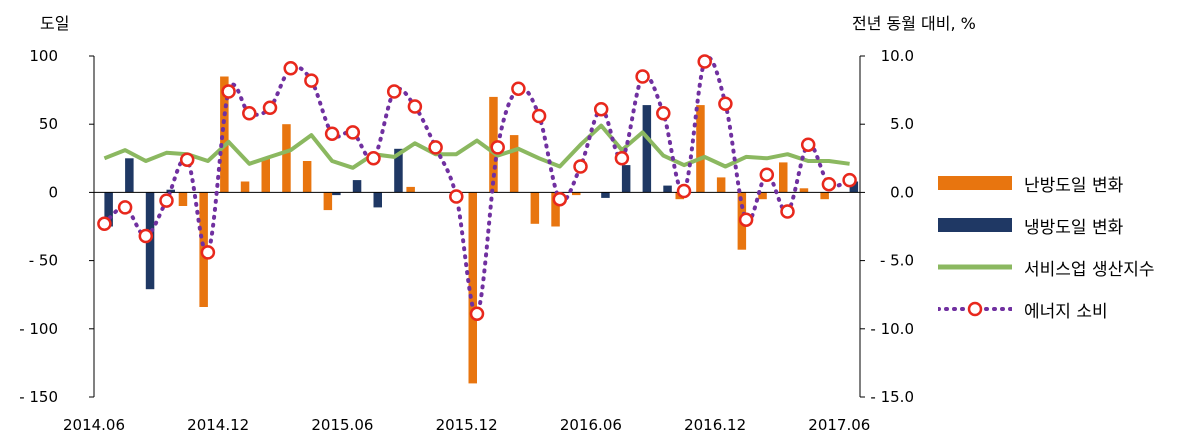  Describe the element at coordinates (715, 425) in the screenshot. I see `x-tick-label: 2016.12` at that location.